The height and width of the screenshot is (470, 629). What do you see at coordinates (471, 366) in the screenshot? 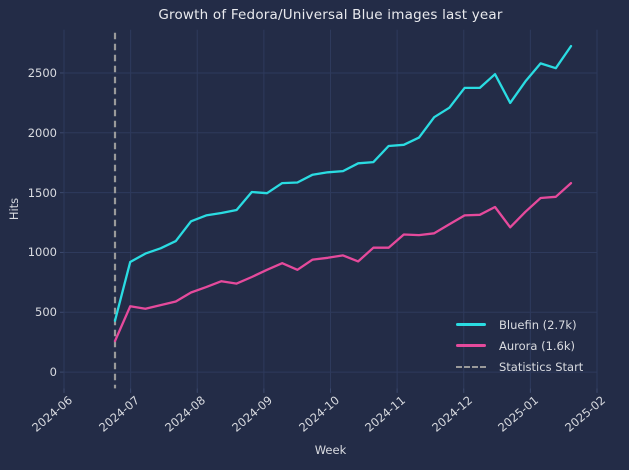
I see `statistics-start-dash-swatch` at bounding box center [471, 366].